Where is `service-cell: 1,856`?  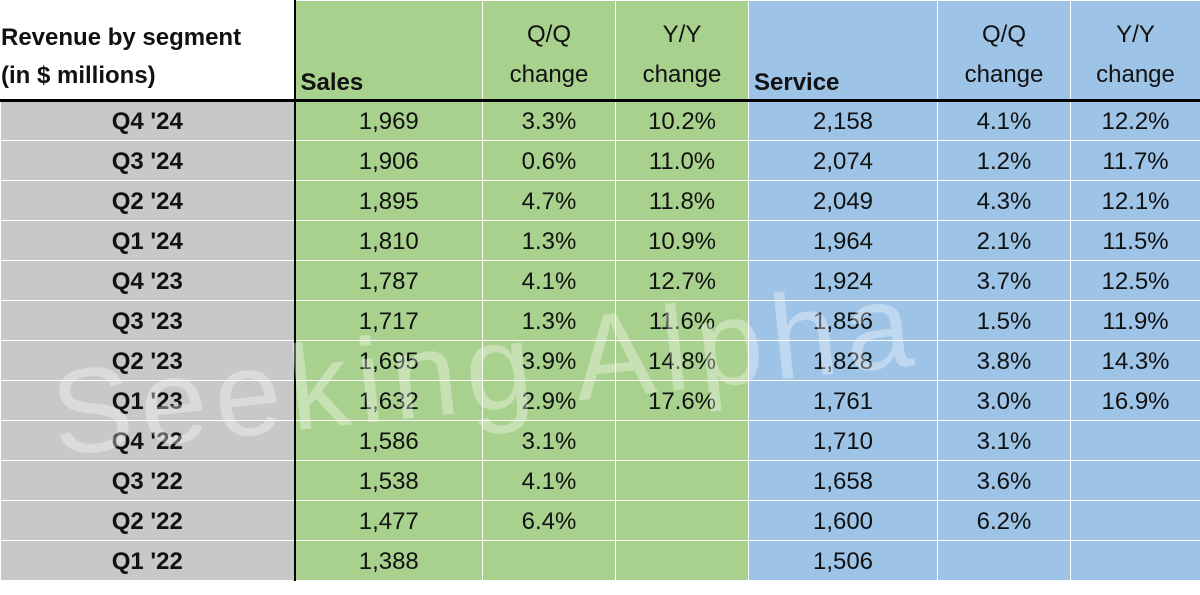
service-cell: 1,856 is located at coordinates (843, 320).